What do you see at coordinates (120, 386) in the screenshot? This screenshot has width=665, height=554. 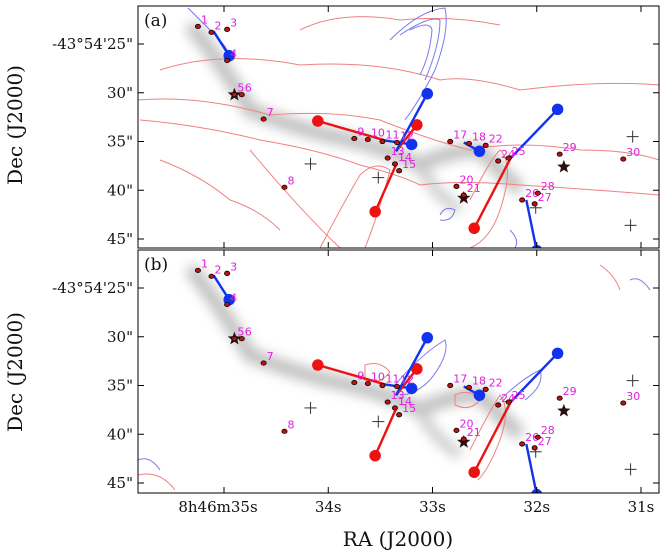 I see `y-tick-label: 35"` at bounding box center [120, 386].